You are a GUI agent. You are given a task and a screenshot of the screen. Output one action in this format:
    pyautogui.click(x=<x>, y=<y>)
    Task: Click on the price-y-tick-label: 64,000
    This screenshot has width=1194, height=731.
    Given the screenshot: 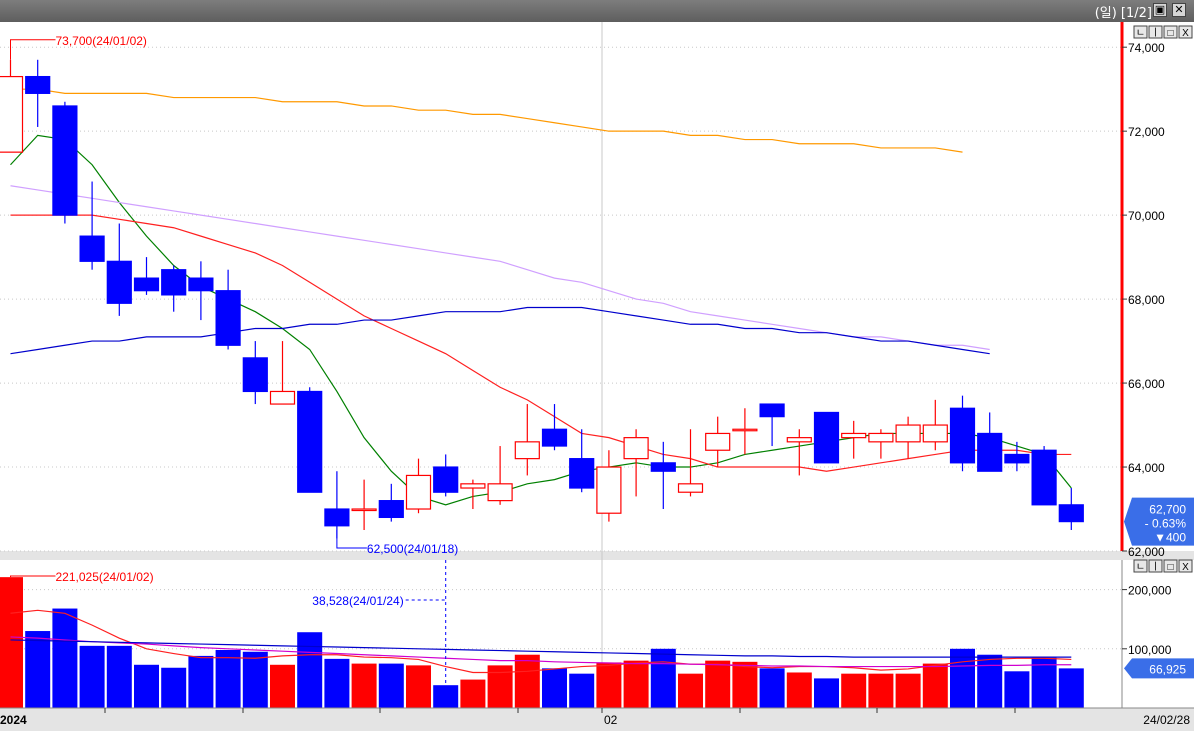 What is the action you would take?
    pyautogui.click(x=1146, y=468)
    